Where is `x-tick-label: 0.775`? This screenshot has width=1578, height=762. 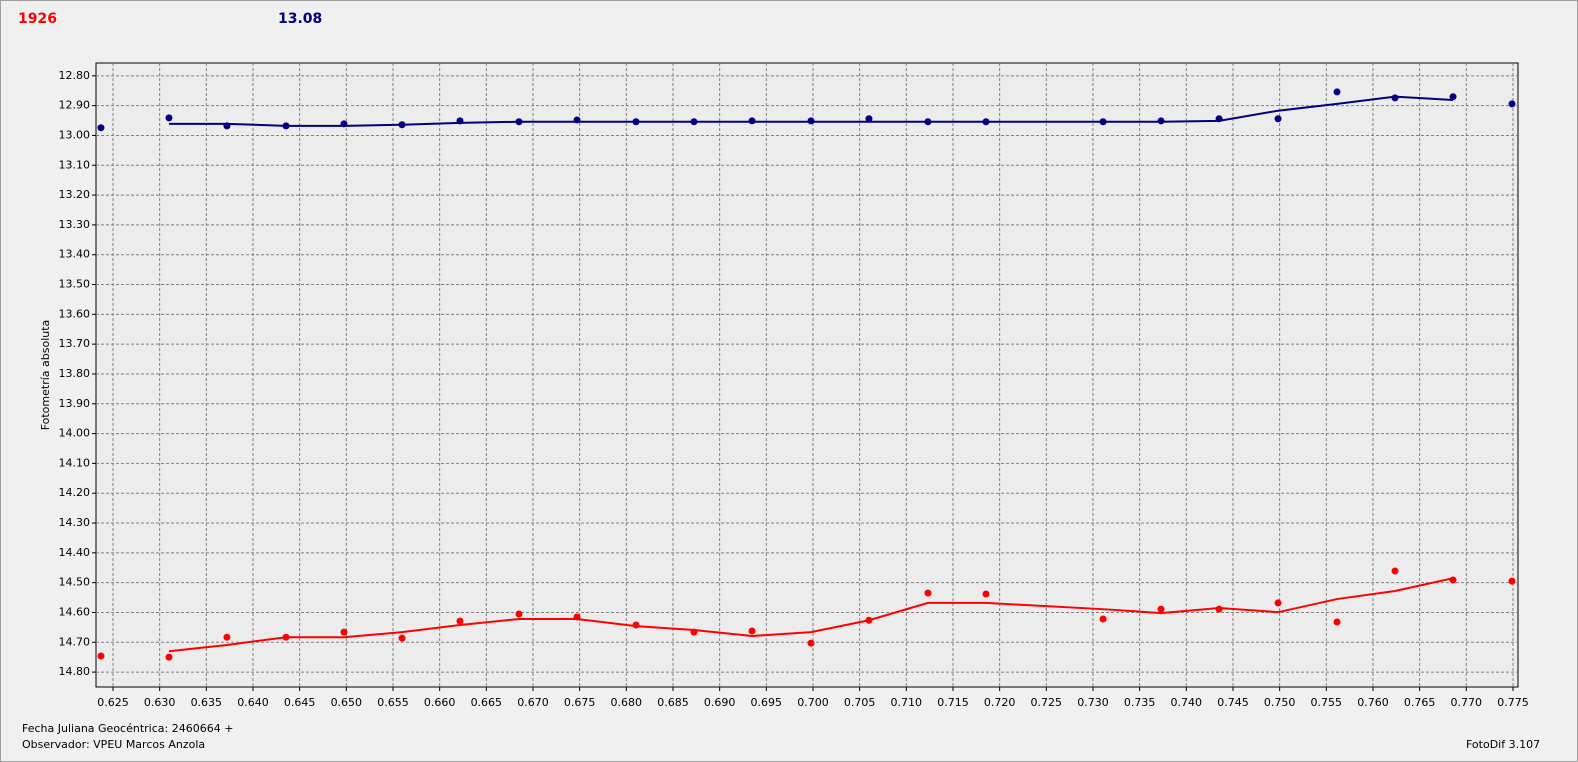 x-tick-label: 0.775 is located at coordinates (1513, 702).